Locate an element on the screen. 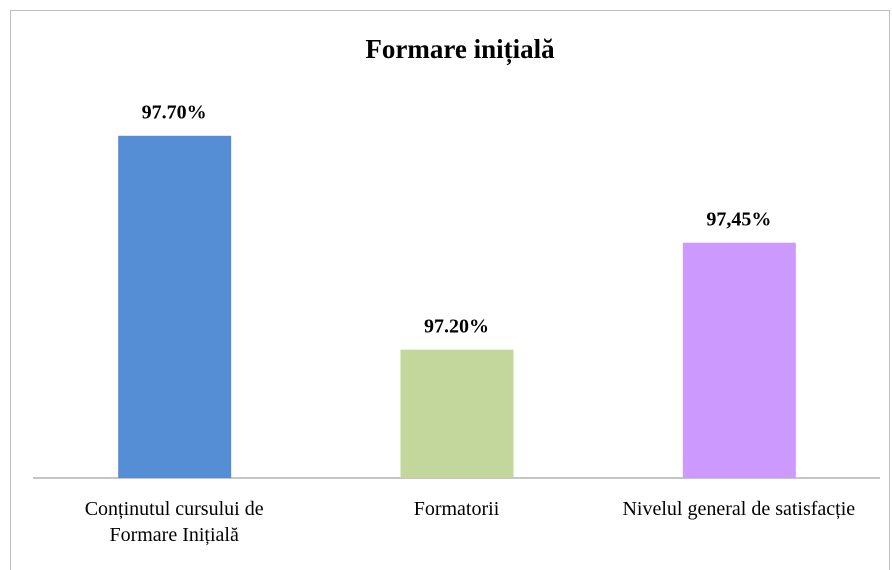 The image size is (892, 570). x-tick-label: Nivelul general de satisfacție is located at coordinates (739, 509).